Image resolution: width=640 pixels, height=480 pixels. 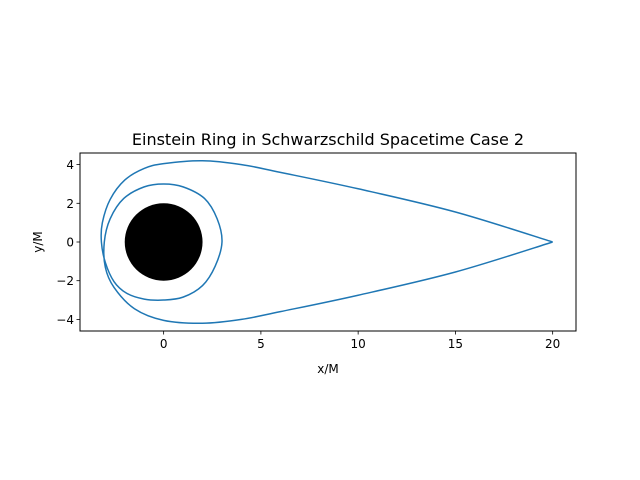 I want to click on y-tick-label: −4, so click(x=65, y=320).